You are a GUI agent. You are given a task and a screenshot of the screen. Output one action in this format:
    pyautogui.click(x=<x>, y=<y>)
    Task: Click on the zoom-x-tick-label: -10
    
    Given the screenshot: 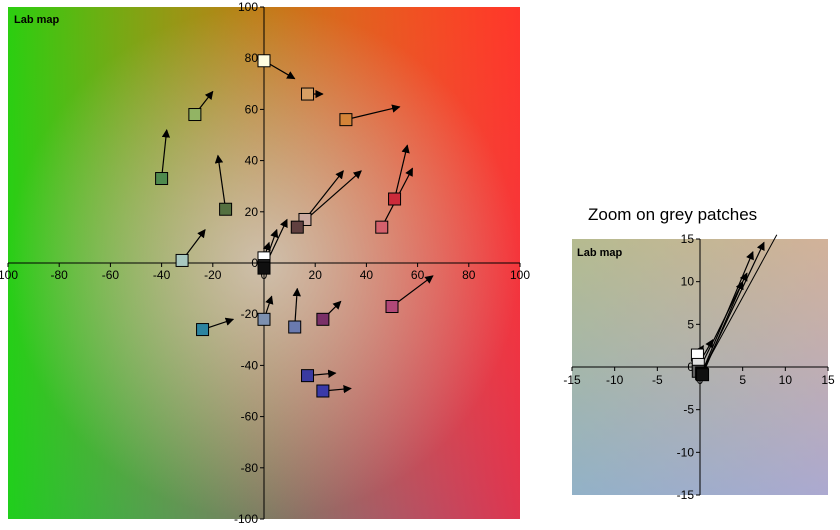 What is the action you would take?
    pyautogui.click(x=615, y=380)
    